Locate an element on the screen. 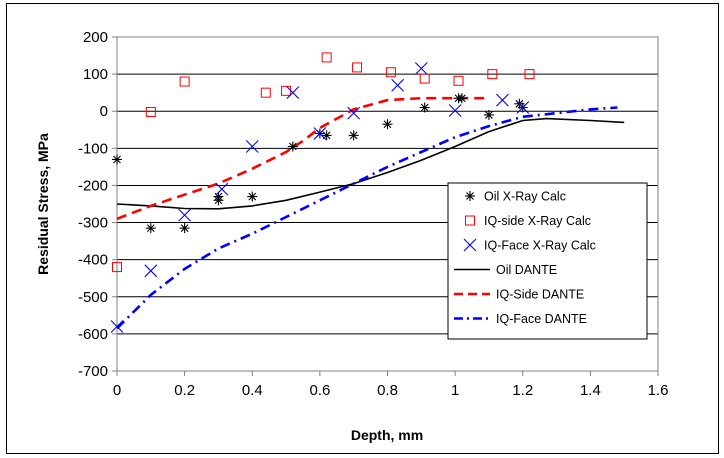 The height and width of the screenshot is (458, 724). x-tick-label: 0.2 is located at coordinates (184, 390).